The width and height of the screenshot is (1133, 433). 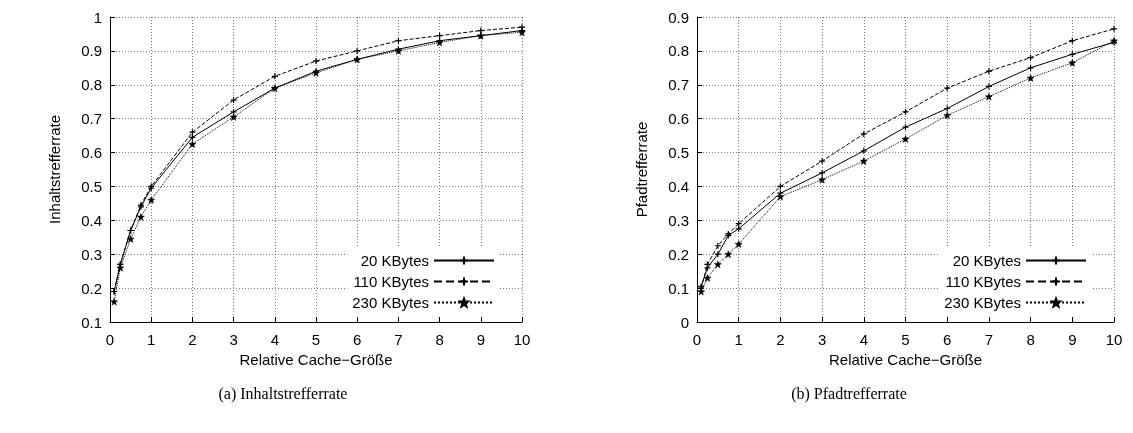 I want to click on y-tick-label: 1, so click(x=97, y=17).